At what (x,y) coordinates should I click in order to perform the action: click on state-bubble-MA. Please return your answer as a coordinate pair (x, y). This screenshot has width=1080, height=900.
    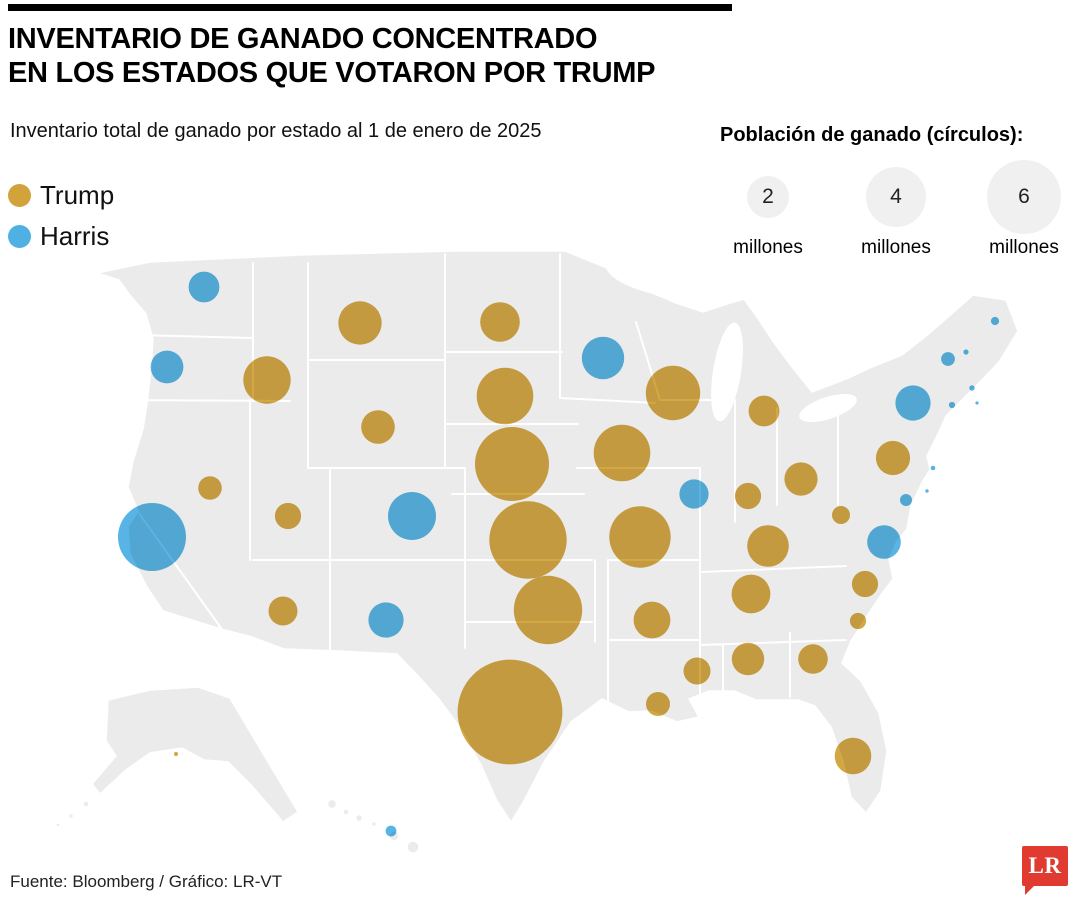
    Looking at the image, I should click on (972, 388).